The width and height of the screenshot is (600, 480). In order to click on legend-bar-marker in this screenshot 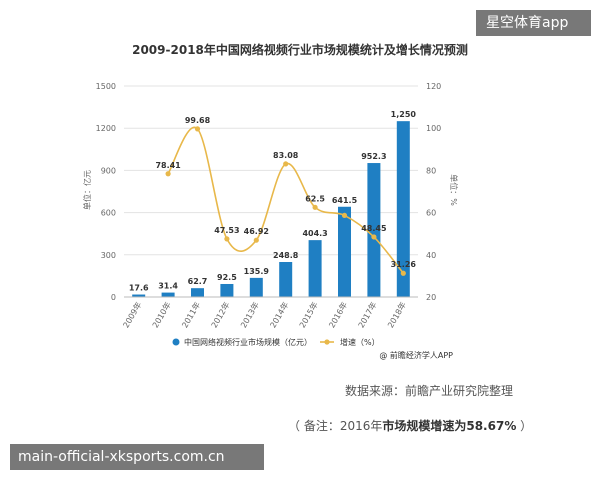, I will do `click(176, 342)`.